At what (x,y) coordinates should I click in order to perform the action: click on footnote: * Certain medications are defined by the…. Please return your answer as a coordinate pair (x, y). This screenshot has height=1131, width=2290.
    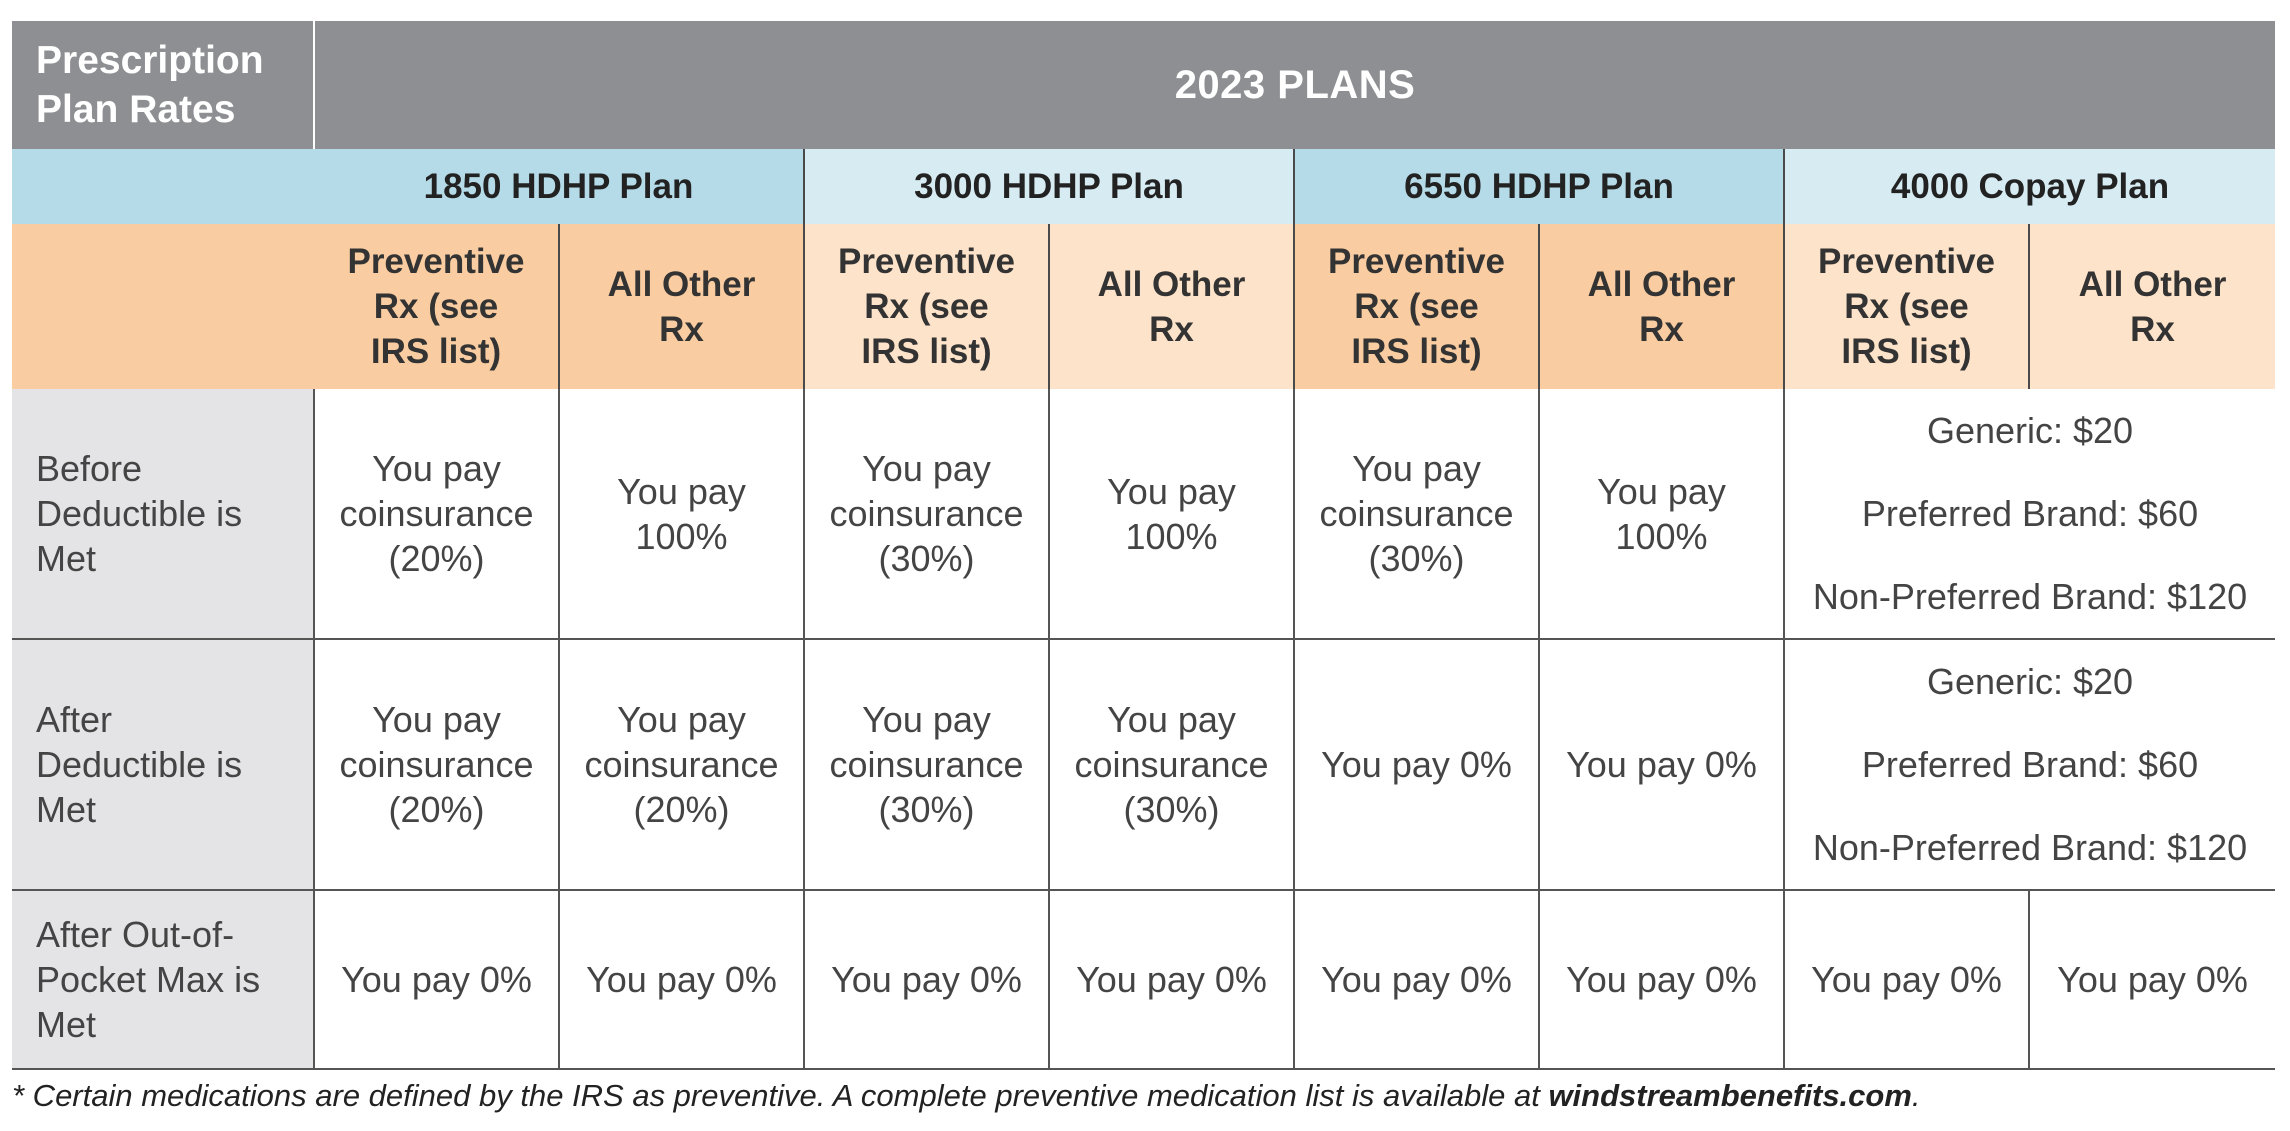
    Looking at the image, I should click on (966, 1096).